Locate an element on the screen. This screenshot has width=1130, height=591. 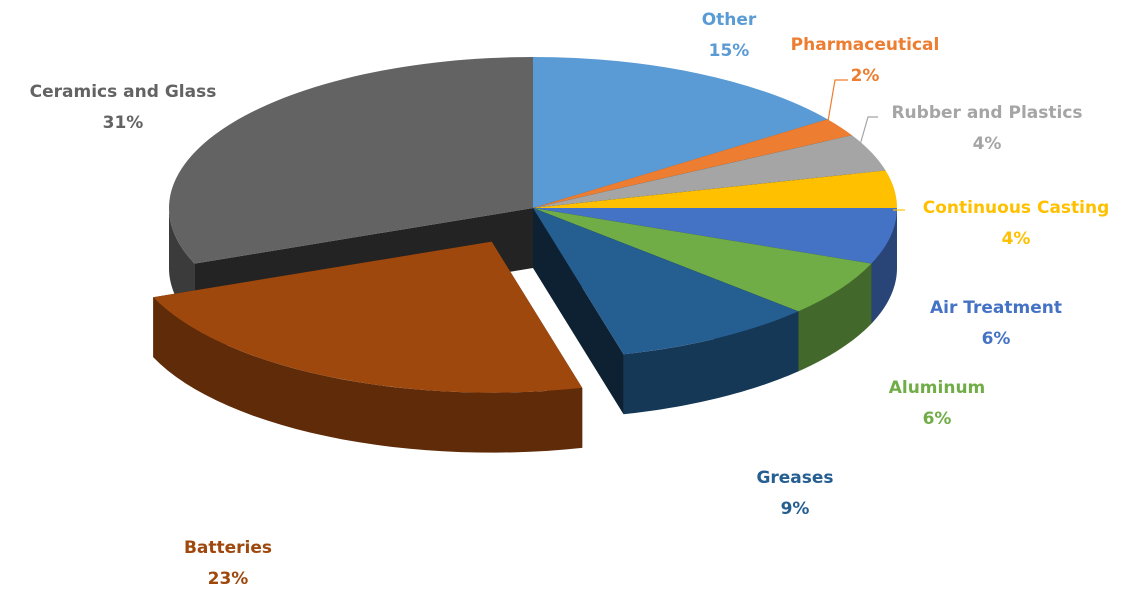
slice-wall is located at coordinates (578, 311).